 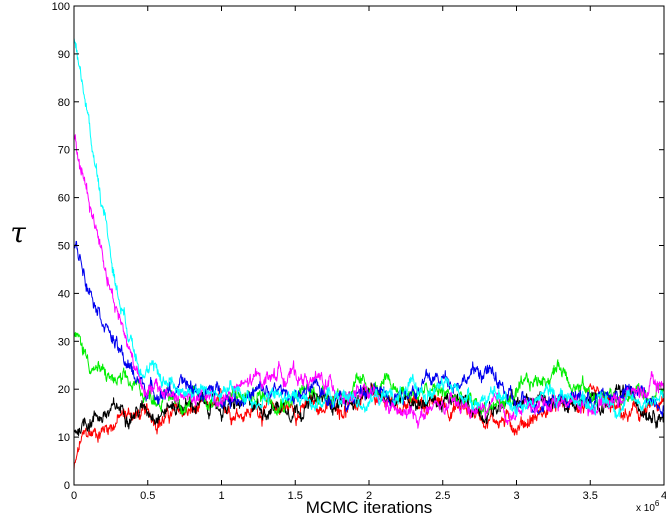 What do you see at coordinates (442, 496) in the screenshot?
I see `x-tick-label: 2.5` at bounding box center [442, 496].